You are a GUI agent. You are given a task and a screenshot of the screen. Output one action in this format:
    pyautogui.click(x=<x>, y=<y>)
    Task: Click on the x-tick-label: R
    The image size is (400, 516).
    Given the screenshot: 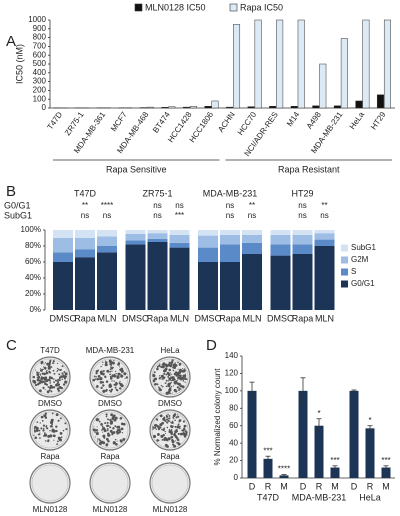 What is the action you would take?
    pyautogui.click(x=370, y=486)
    